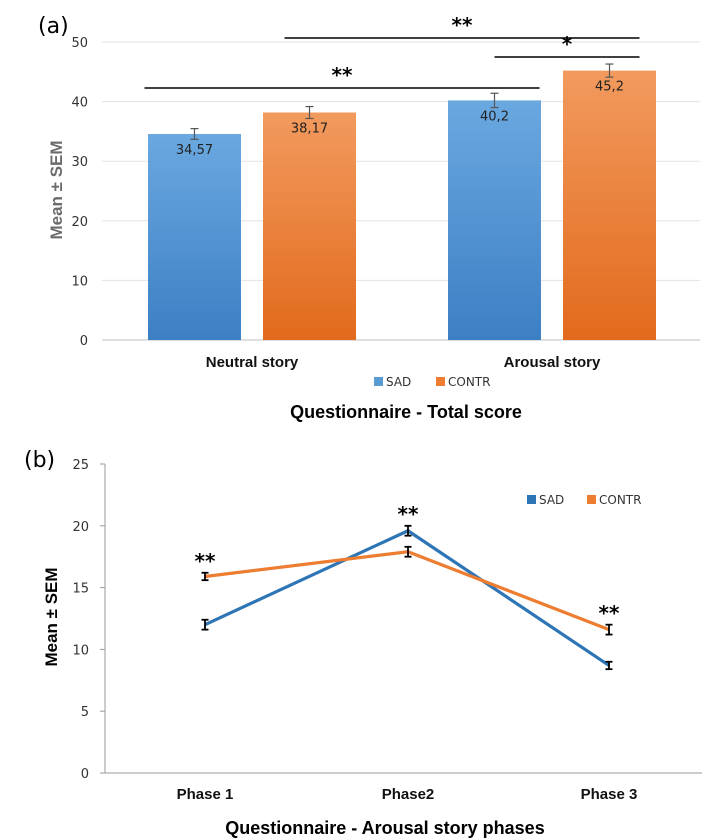 The height and width of the screenshot is (839, 702). I want to click on x-category-label: Phase 3, so click(609, 794).